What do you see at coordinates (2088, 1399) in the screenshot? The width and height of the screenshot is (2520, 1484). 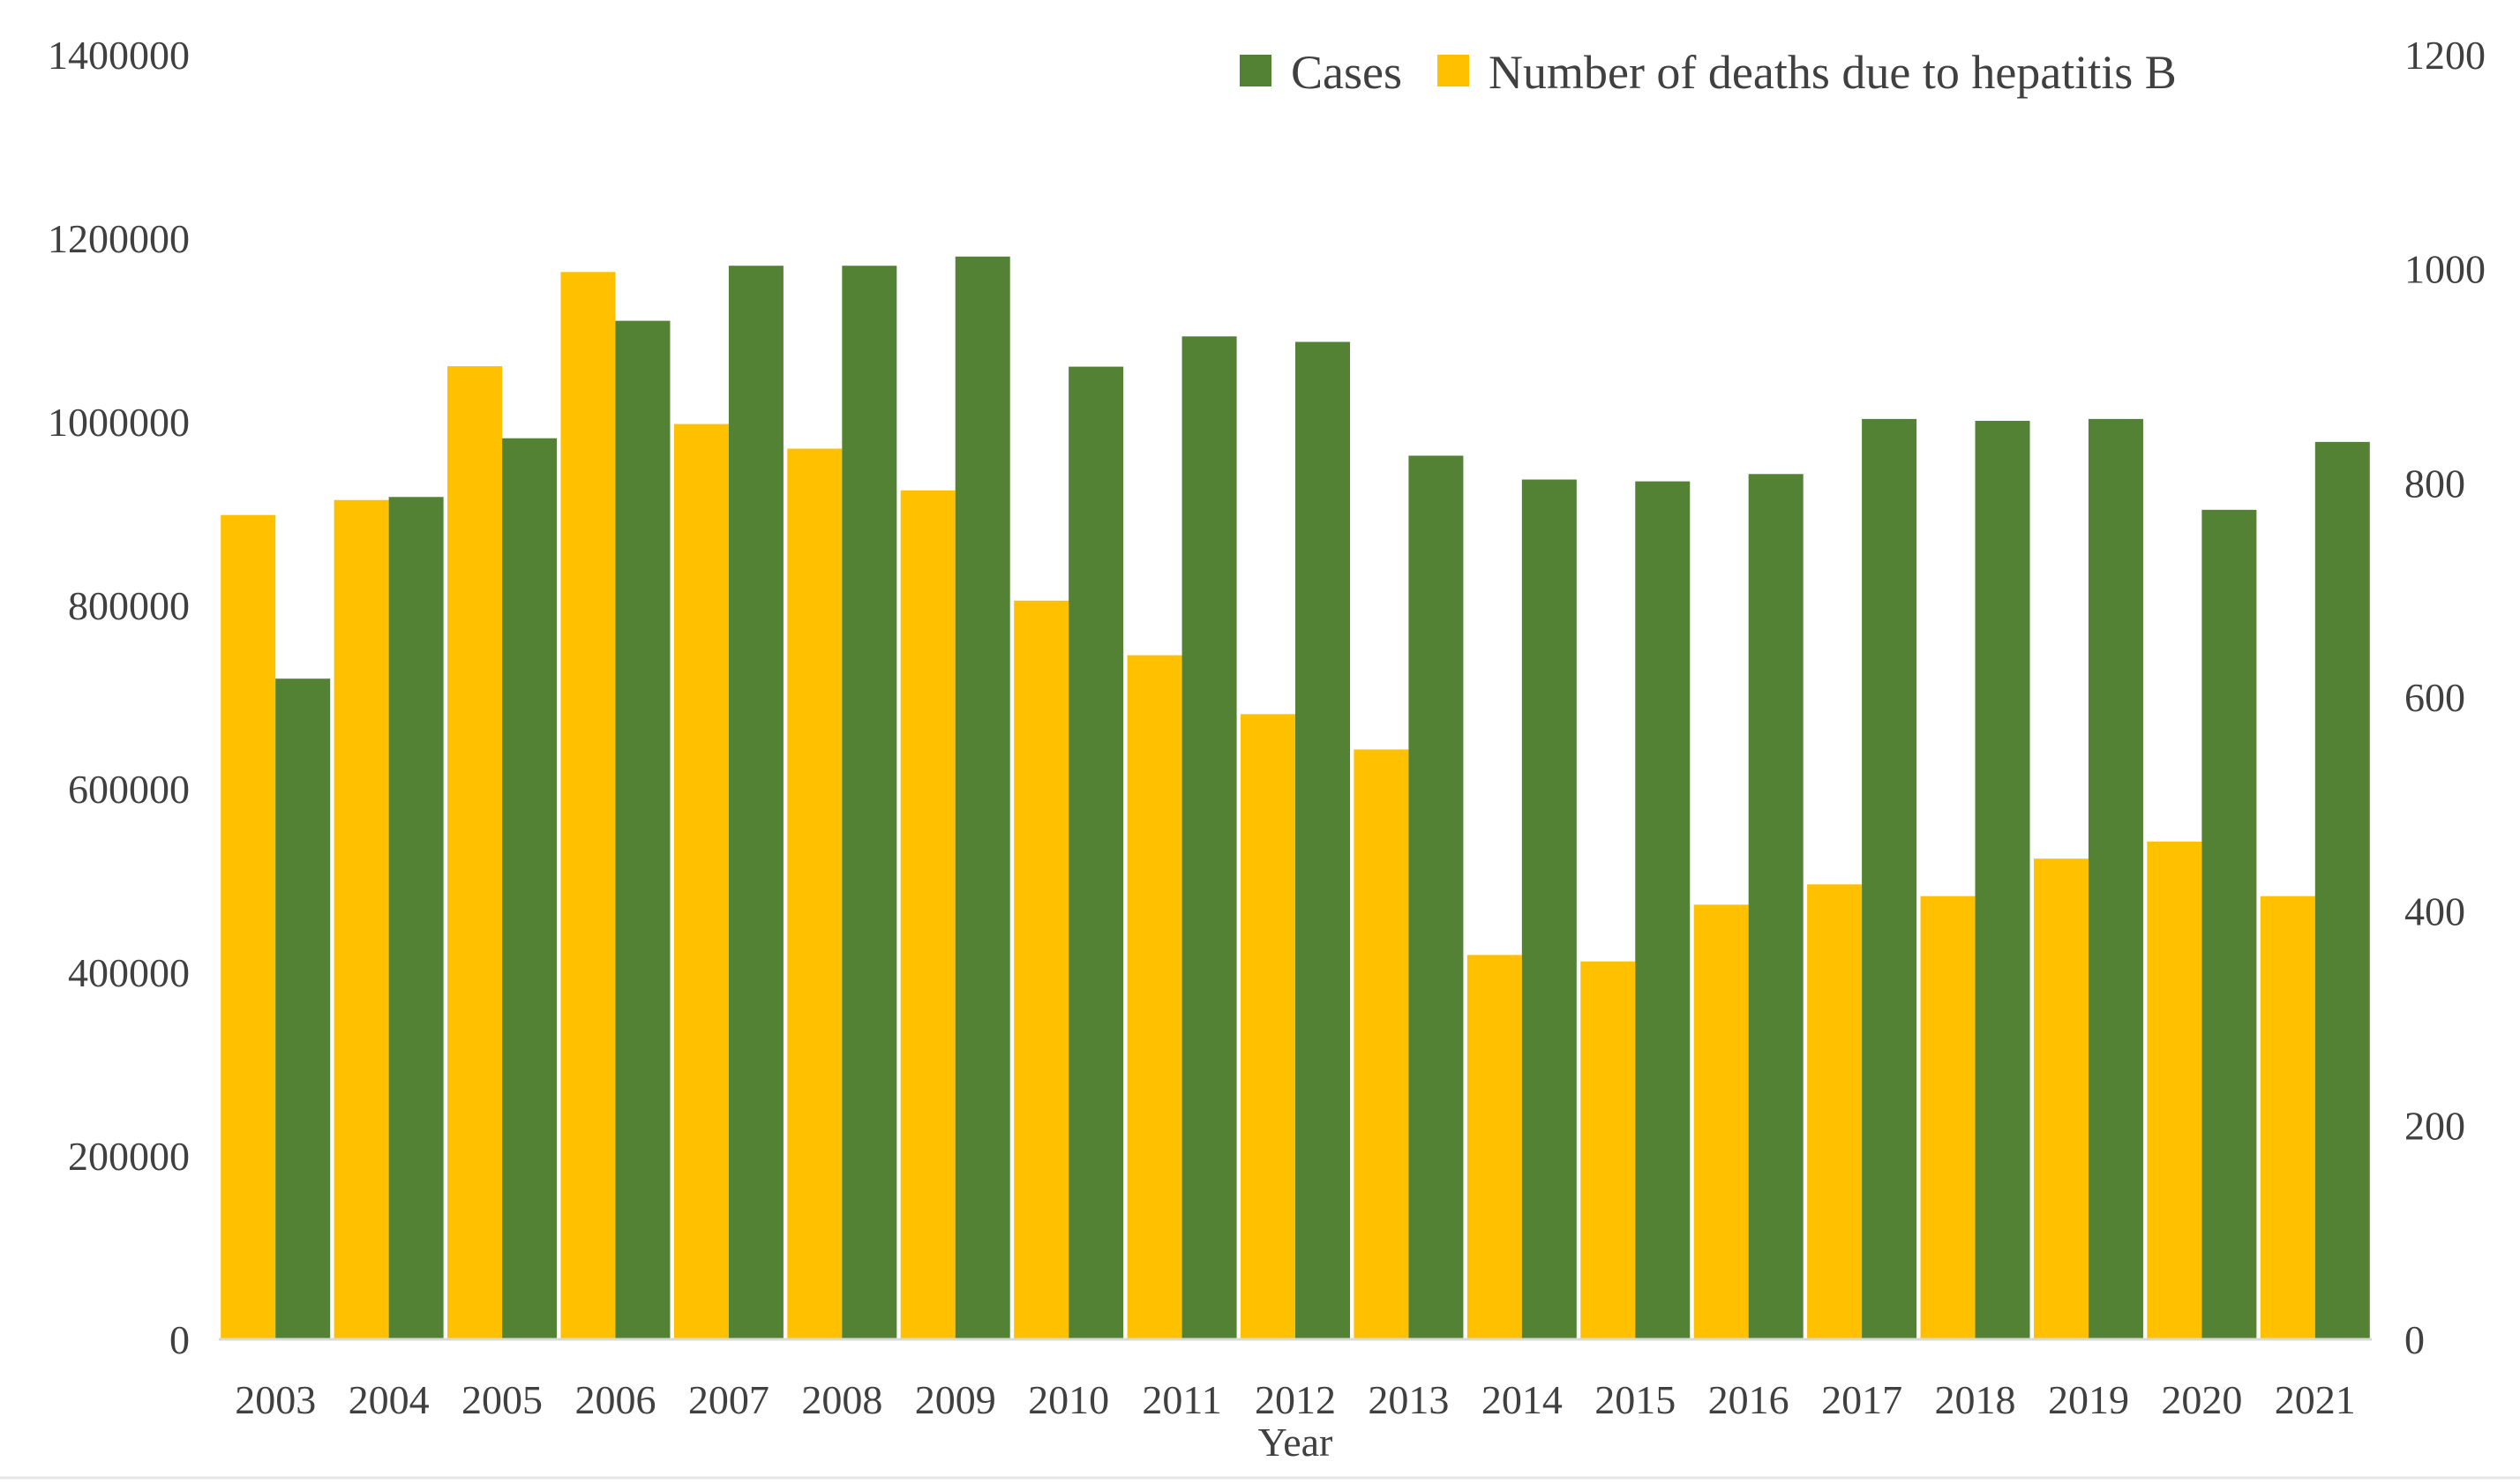 I see `x-tick-label: 2019` at bounding box center [2088, 1399].